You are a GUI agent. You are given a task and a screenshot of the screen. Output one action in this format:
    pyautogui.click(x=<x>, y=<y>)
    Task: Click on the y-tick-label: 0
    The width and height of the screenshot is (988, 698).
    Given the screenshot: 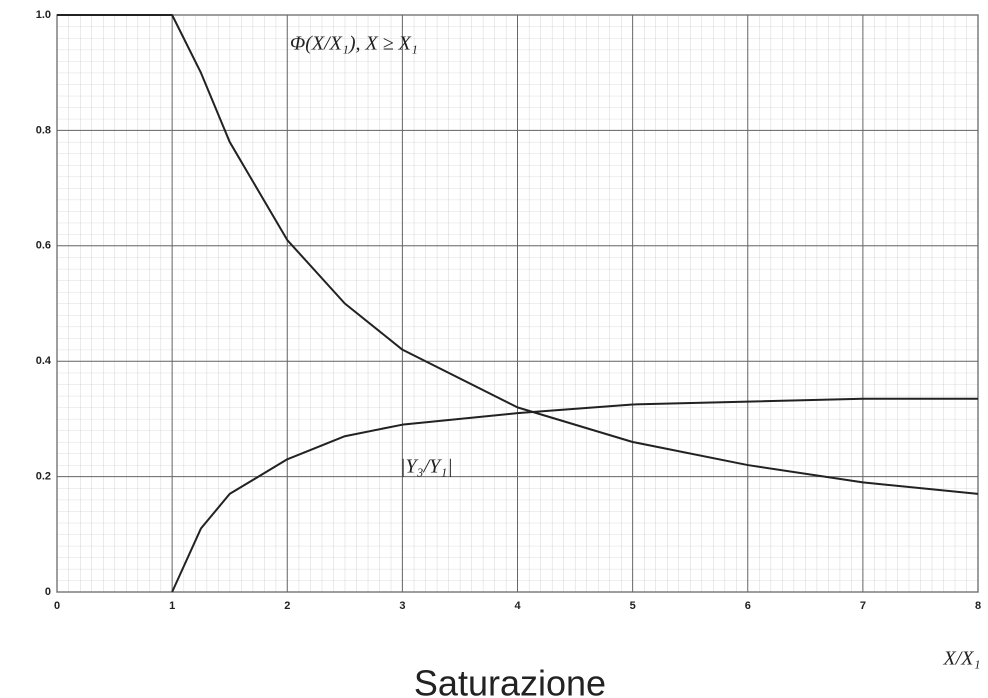 What is the action you would take?
    pyautogui.click(x=48, y=592)
    